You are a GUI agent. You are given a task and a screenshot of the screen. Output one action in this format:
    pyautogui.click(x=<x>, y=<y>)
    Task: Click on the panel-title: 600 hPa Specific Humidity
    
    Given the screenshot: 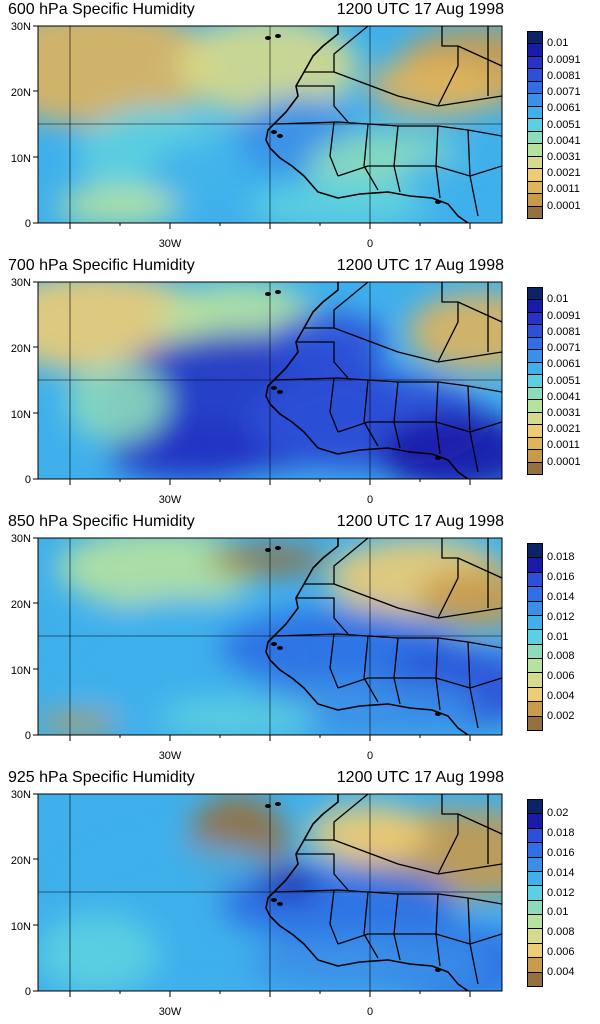 What is the action you would take?
    pyautogui.click(x=101, y=9)
    